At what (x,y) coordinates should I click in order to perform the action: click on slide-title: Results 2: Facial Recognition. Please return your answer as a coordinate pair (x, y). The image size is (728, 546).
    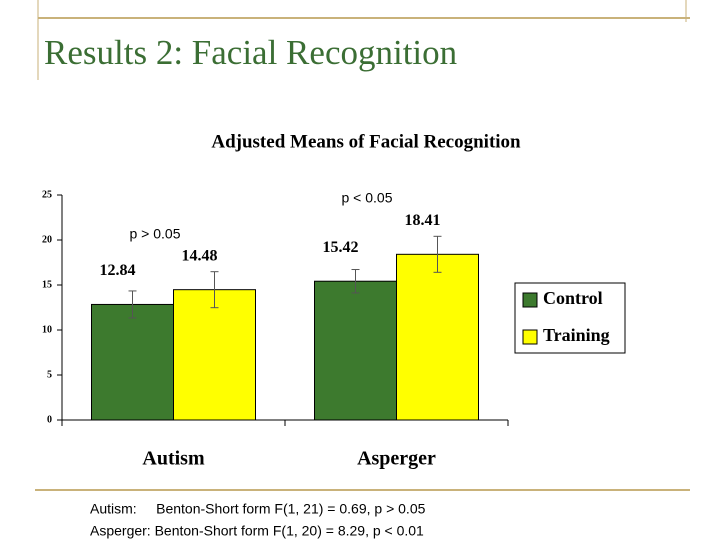
    Looking at the image, I should click on (250, 52).